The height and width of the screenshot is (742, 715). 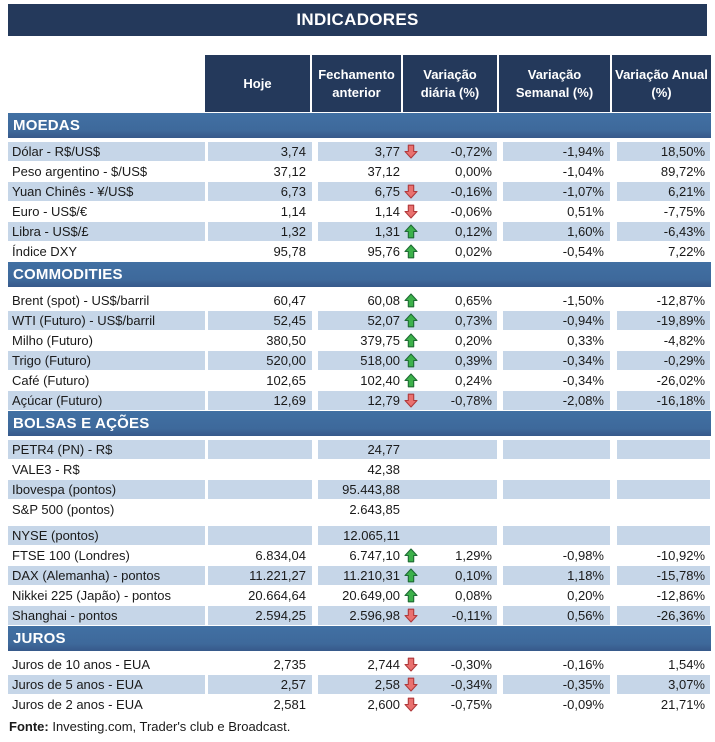 What do you see at coordinates (663, 400) in the screenshot?
I see `cell-variacao-anual: -16,18%` at bounding box center [663, 400].